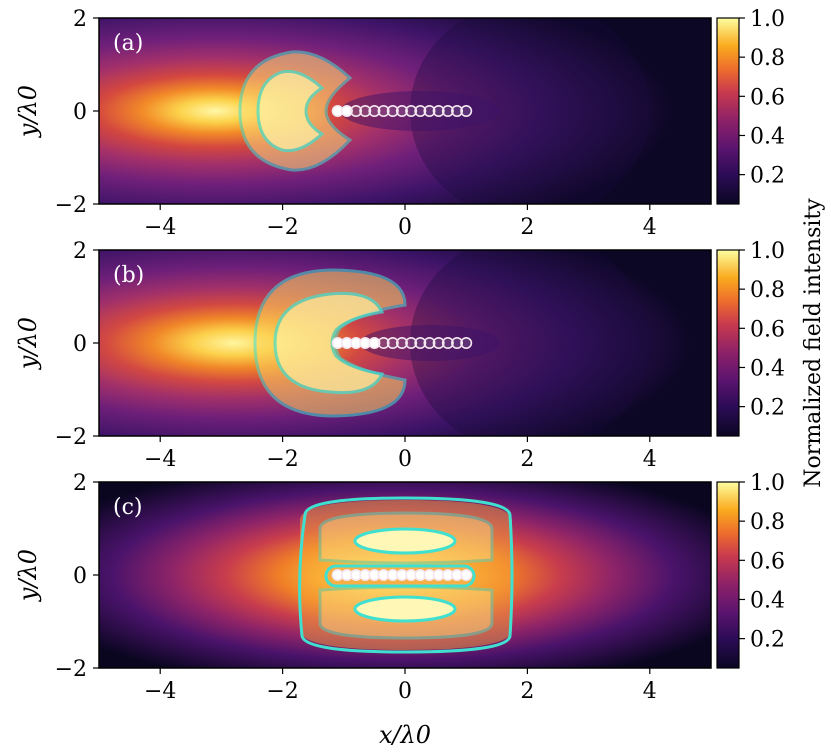 This screenshot has width=831, height=753. Describe the element at coordinates (405, 735) in the screenshot. I see `x-axis-label: x/λ0` at that location.